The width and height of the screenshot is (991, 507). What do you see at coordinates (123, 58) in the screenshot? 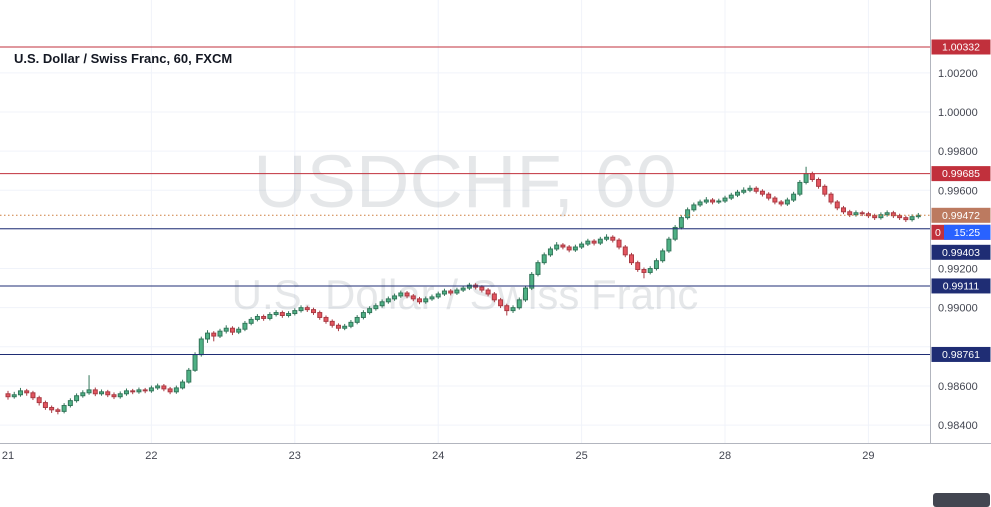
I see `symbol-legend: U.S. Dollar / Swiss Franc, 60, FXCM` at bounding box center [123, 58].